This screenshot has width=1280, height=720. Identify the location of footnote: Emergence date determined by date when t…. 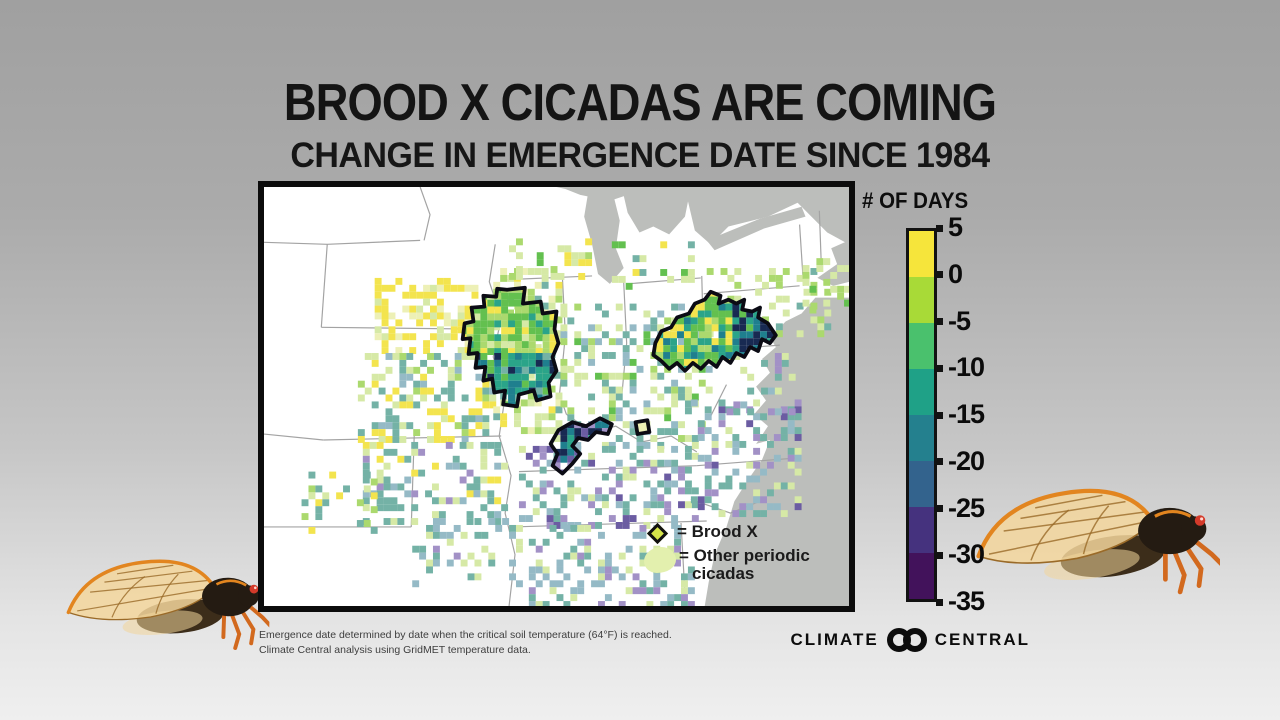
(465, 642).